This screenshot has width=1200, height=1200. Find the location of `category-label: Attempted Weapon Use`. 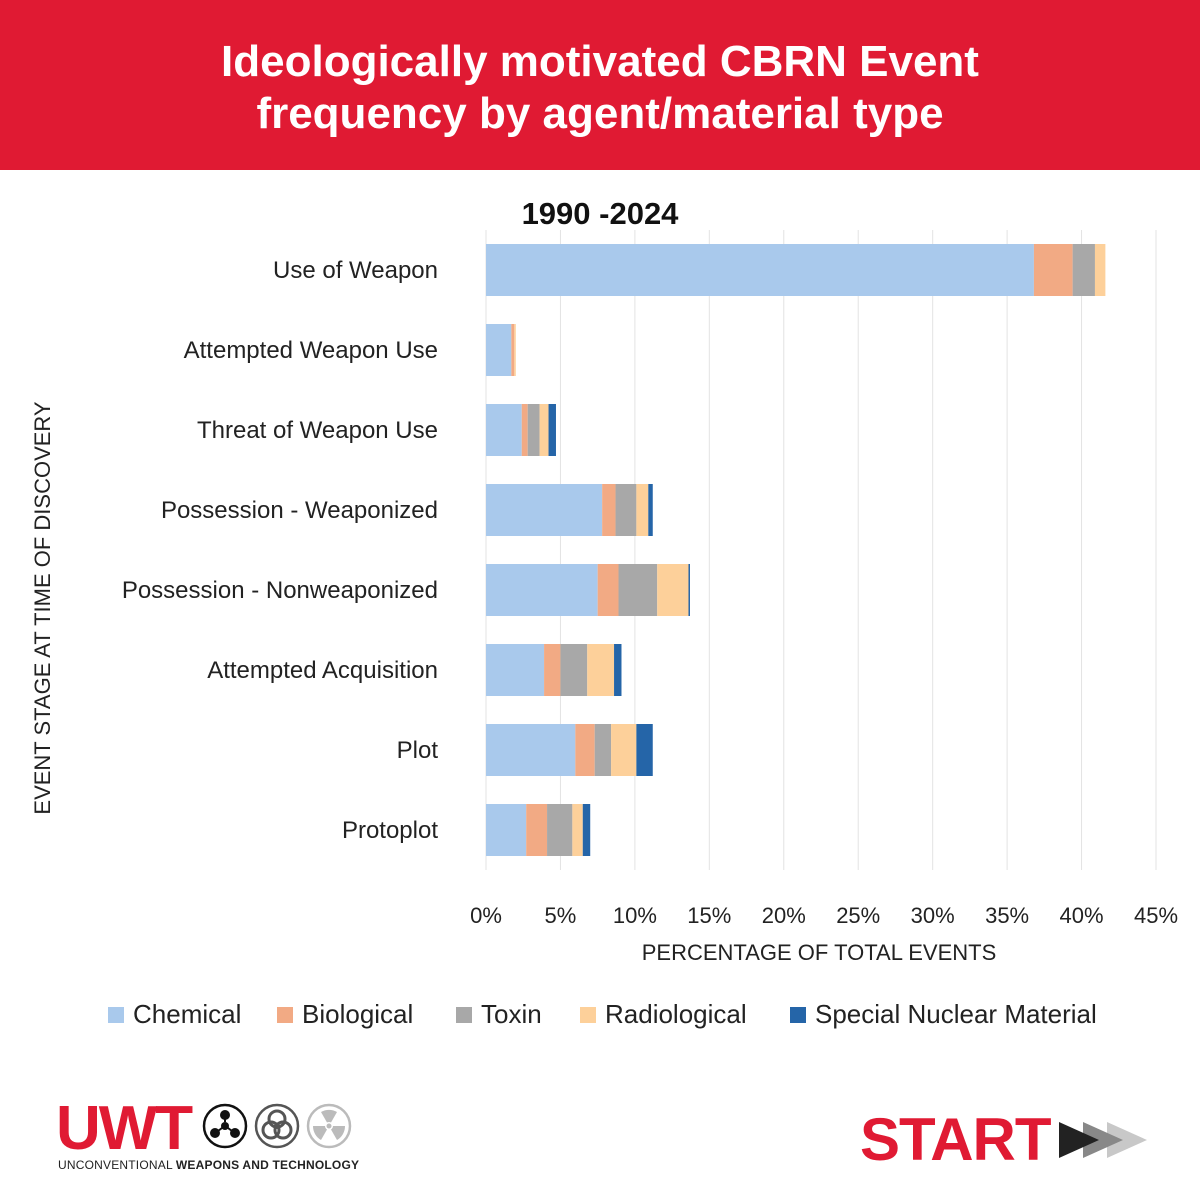

category-label: Attempted Weapon Use is located at coordinates (311, 350).